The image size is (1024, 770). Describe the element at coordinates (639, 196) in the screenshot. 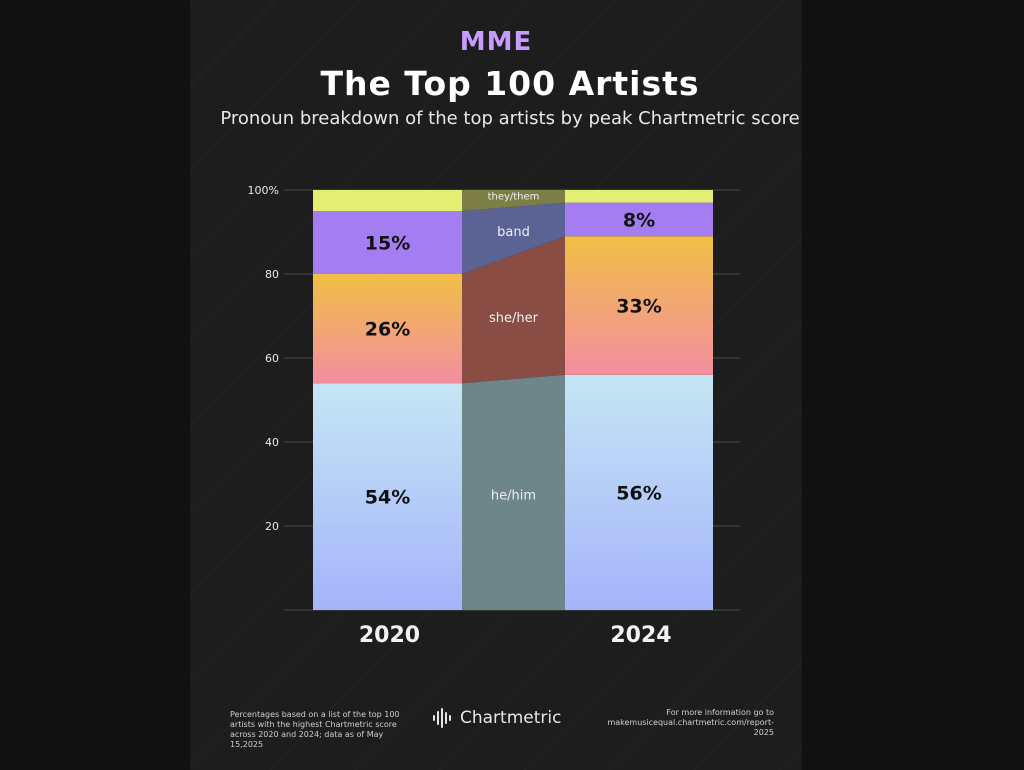

I see `bar-segment-2024-they-them` at that location.